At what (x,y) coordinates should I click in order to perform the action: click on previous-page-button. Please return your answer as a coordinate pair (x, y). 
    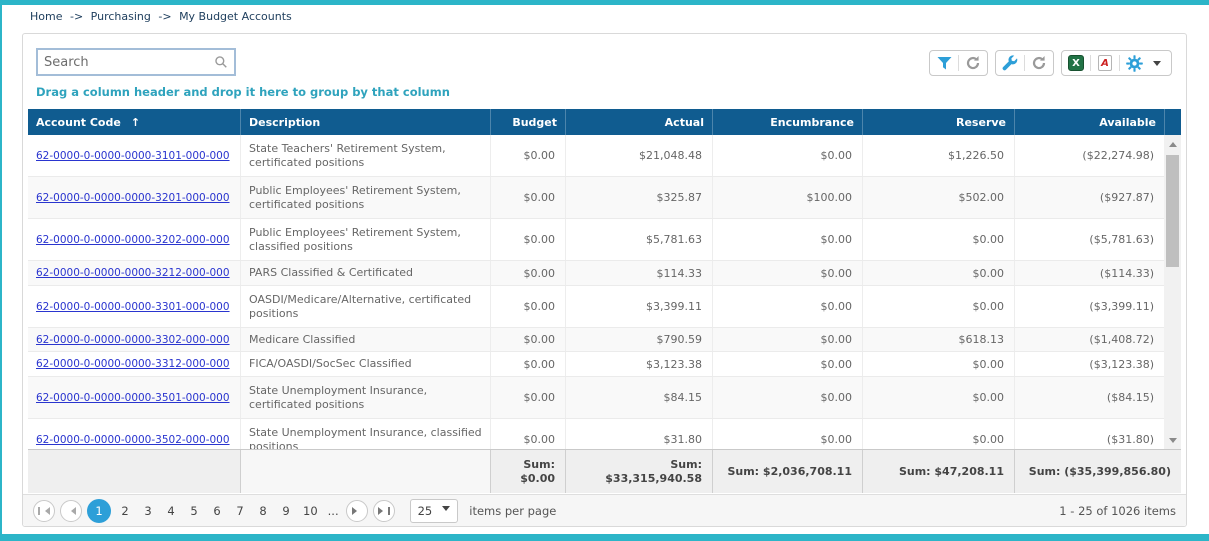
    Looking at the image, I should click on (71, 510).